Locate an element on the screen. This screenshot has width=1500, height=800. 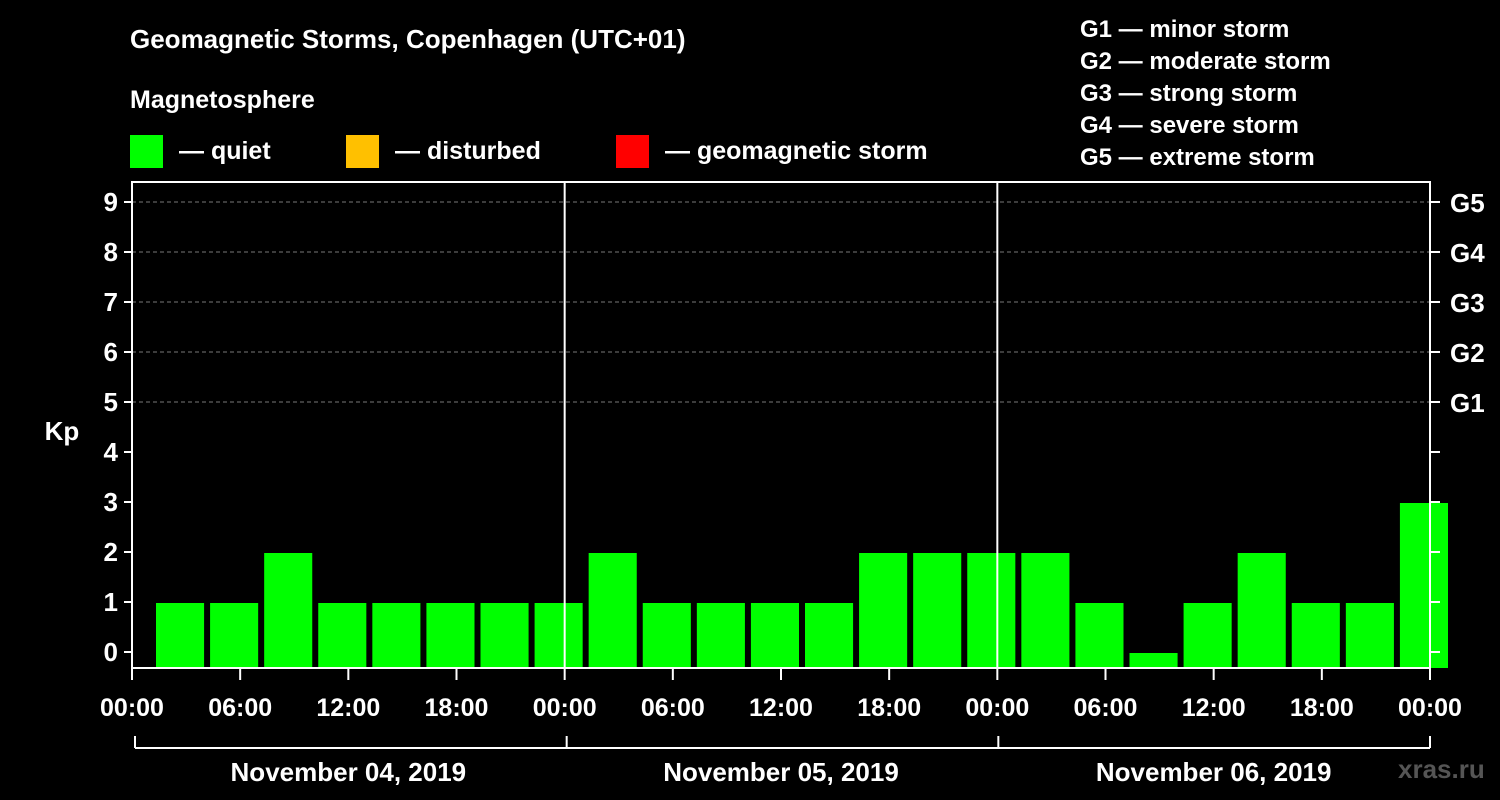
legend-item-quiet: — quiet is located at coordinates (200, 151).